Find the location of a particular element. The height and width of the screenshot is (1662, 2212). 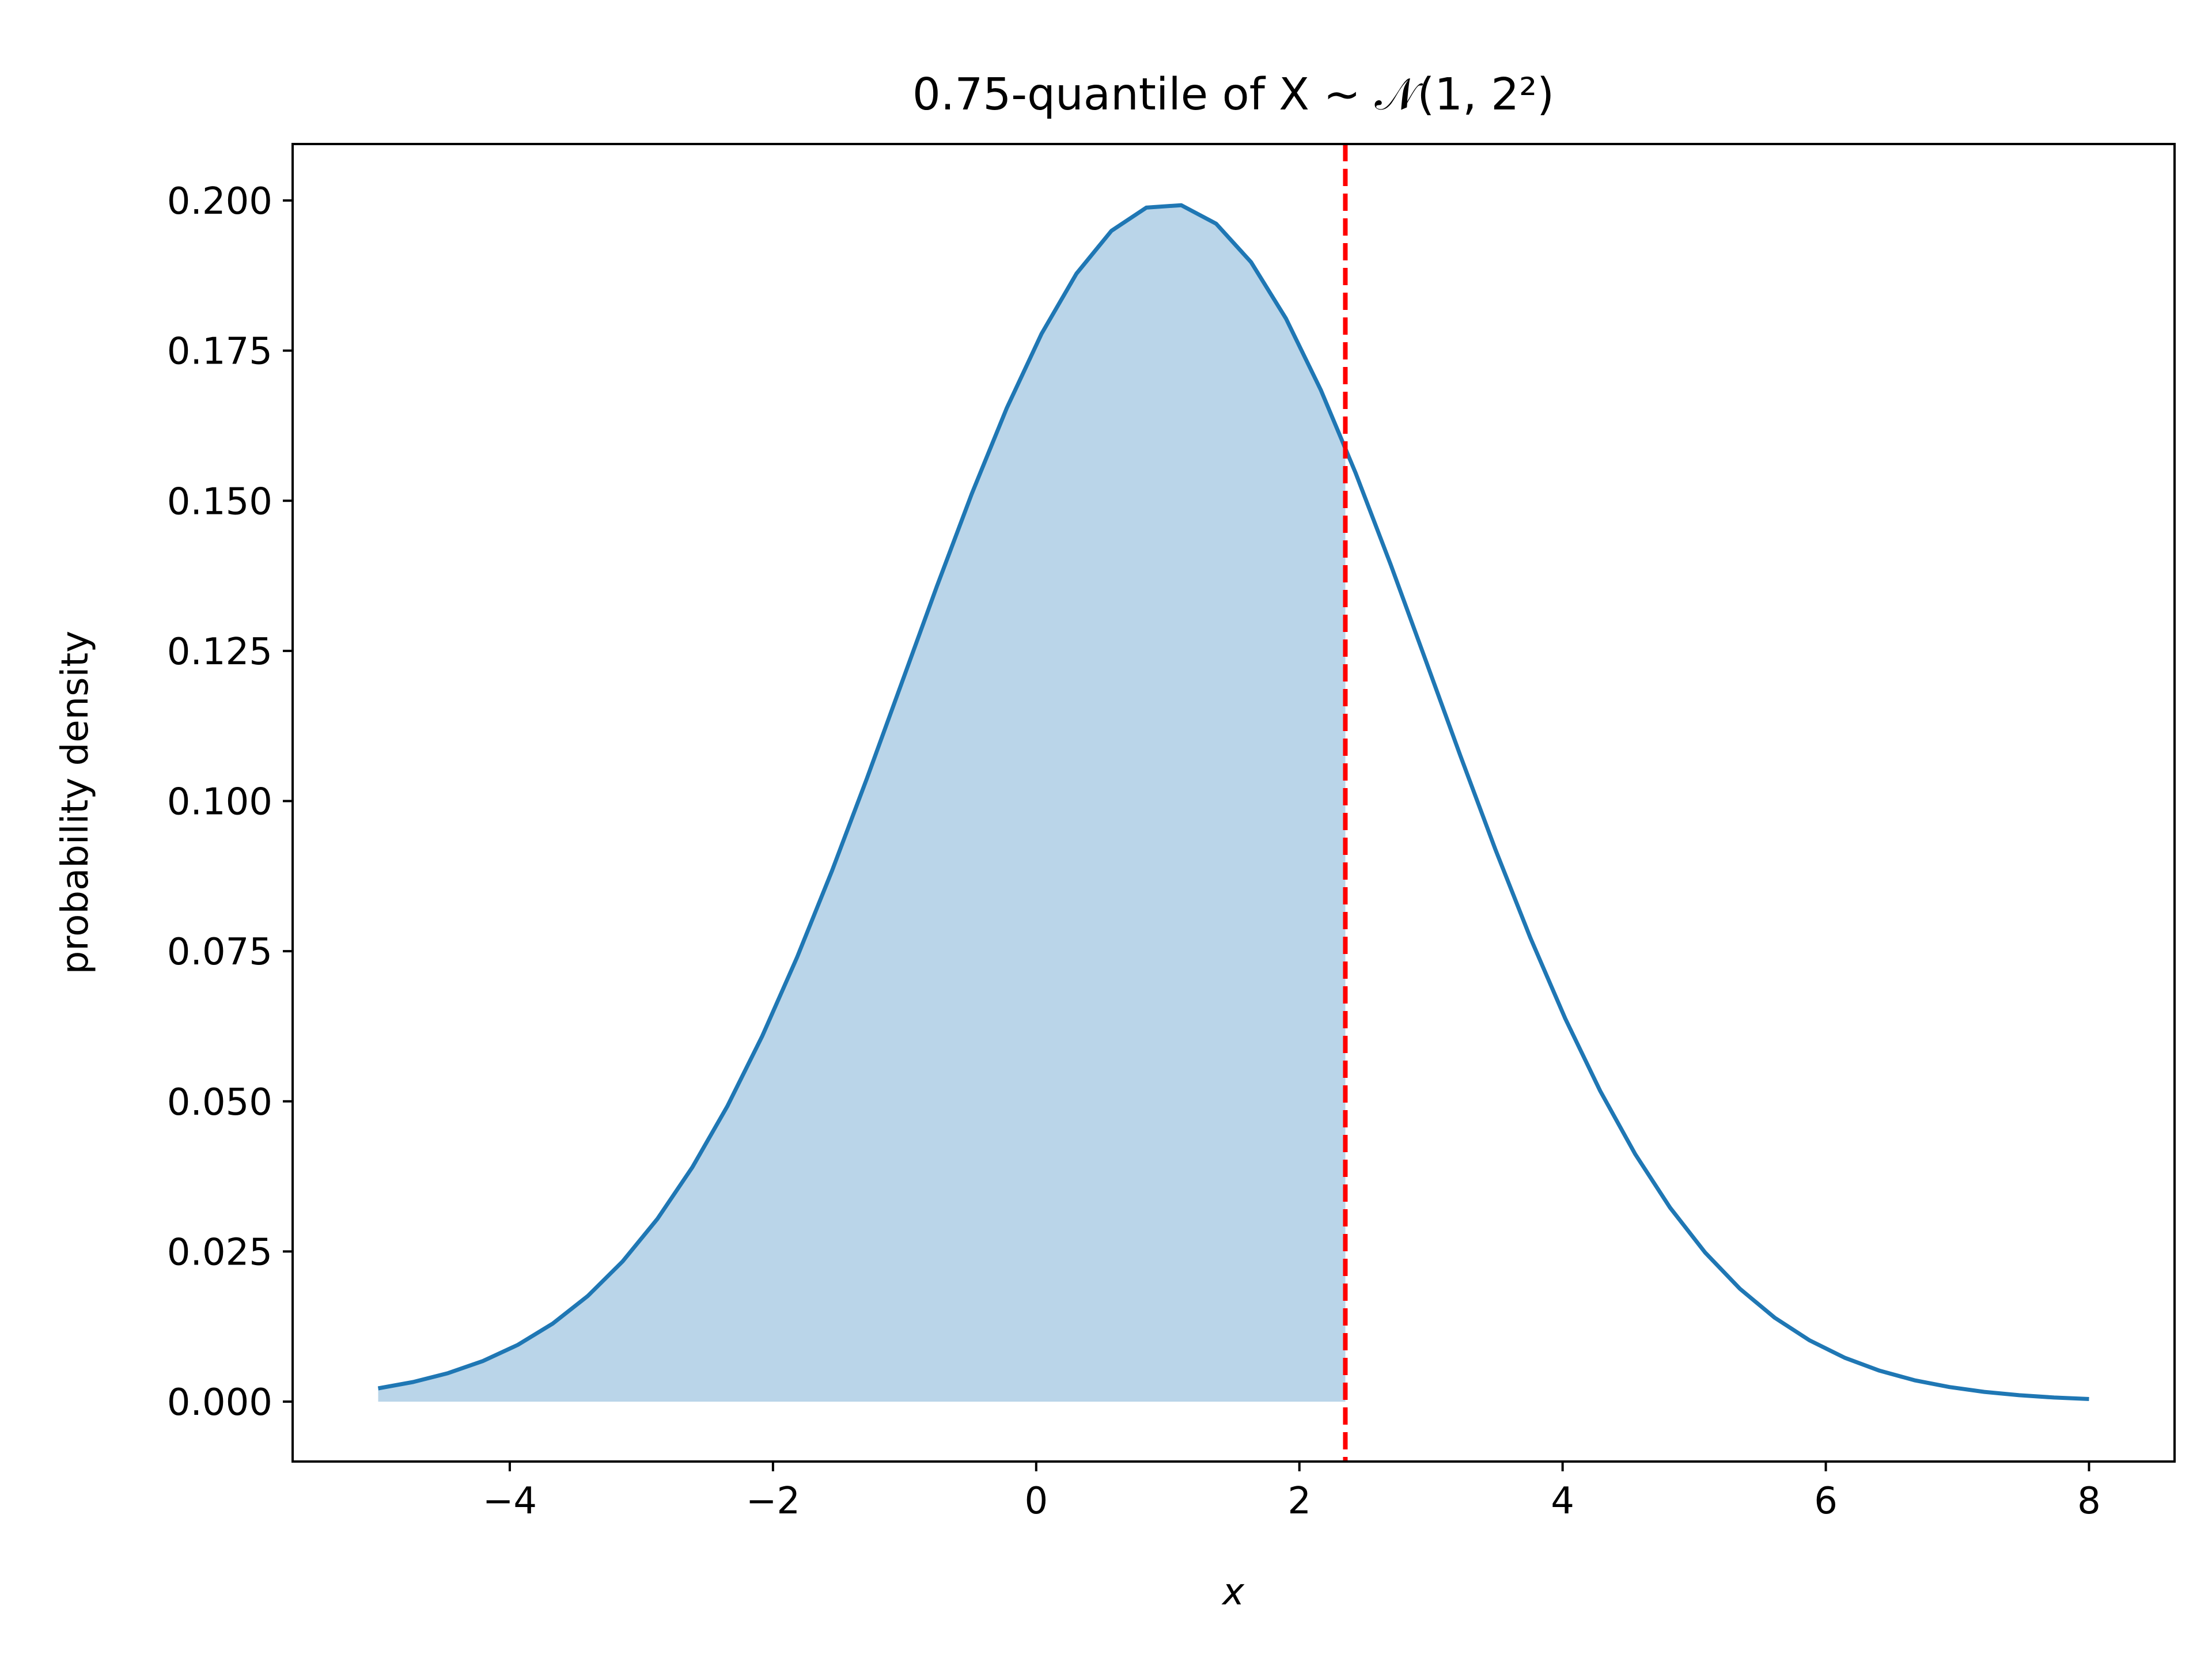

x-tick-label: 4 is located at coordinates (1562, 1502).